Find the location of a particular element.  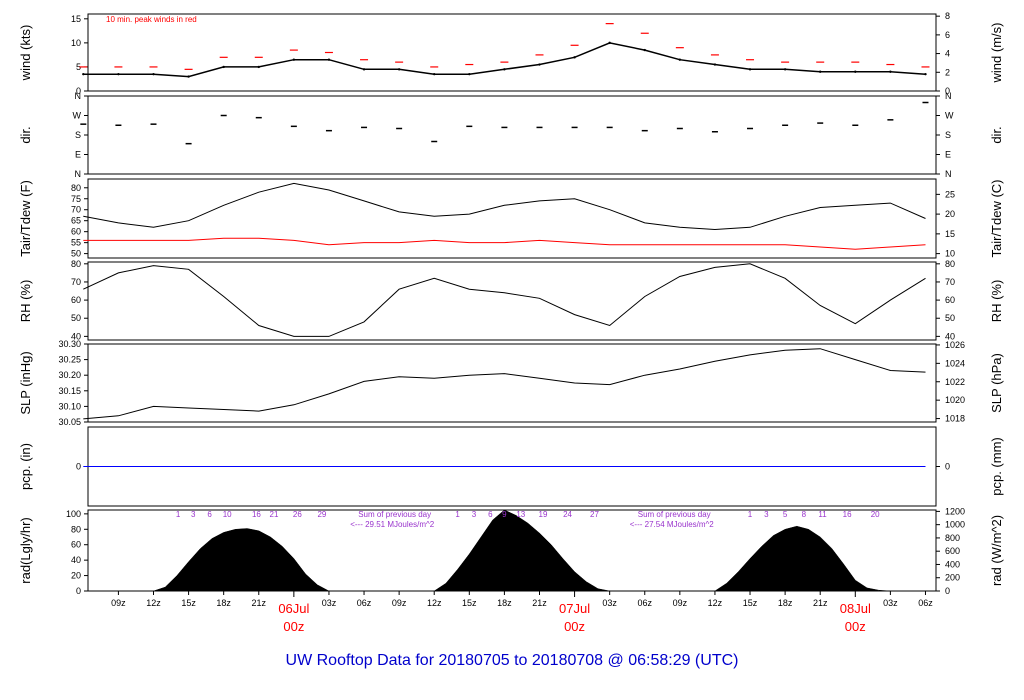

y-tick-label: 55 is located at coordinates (76, 243).